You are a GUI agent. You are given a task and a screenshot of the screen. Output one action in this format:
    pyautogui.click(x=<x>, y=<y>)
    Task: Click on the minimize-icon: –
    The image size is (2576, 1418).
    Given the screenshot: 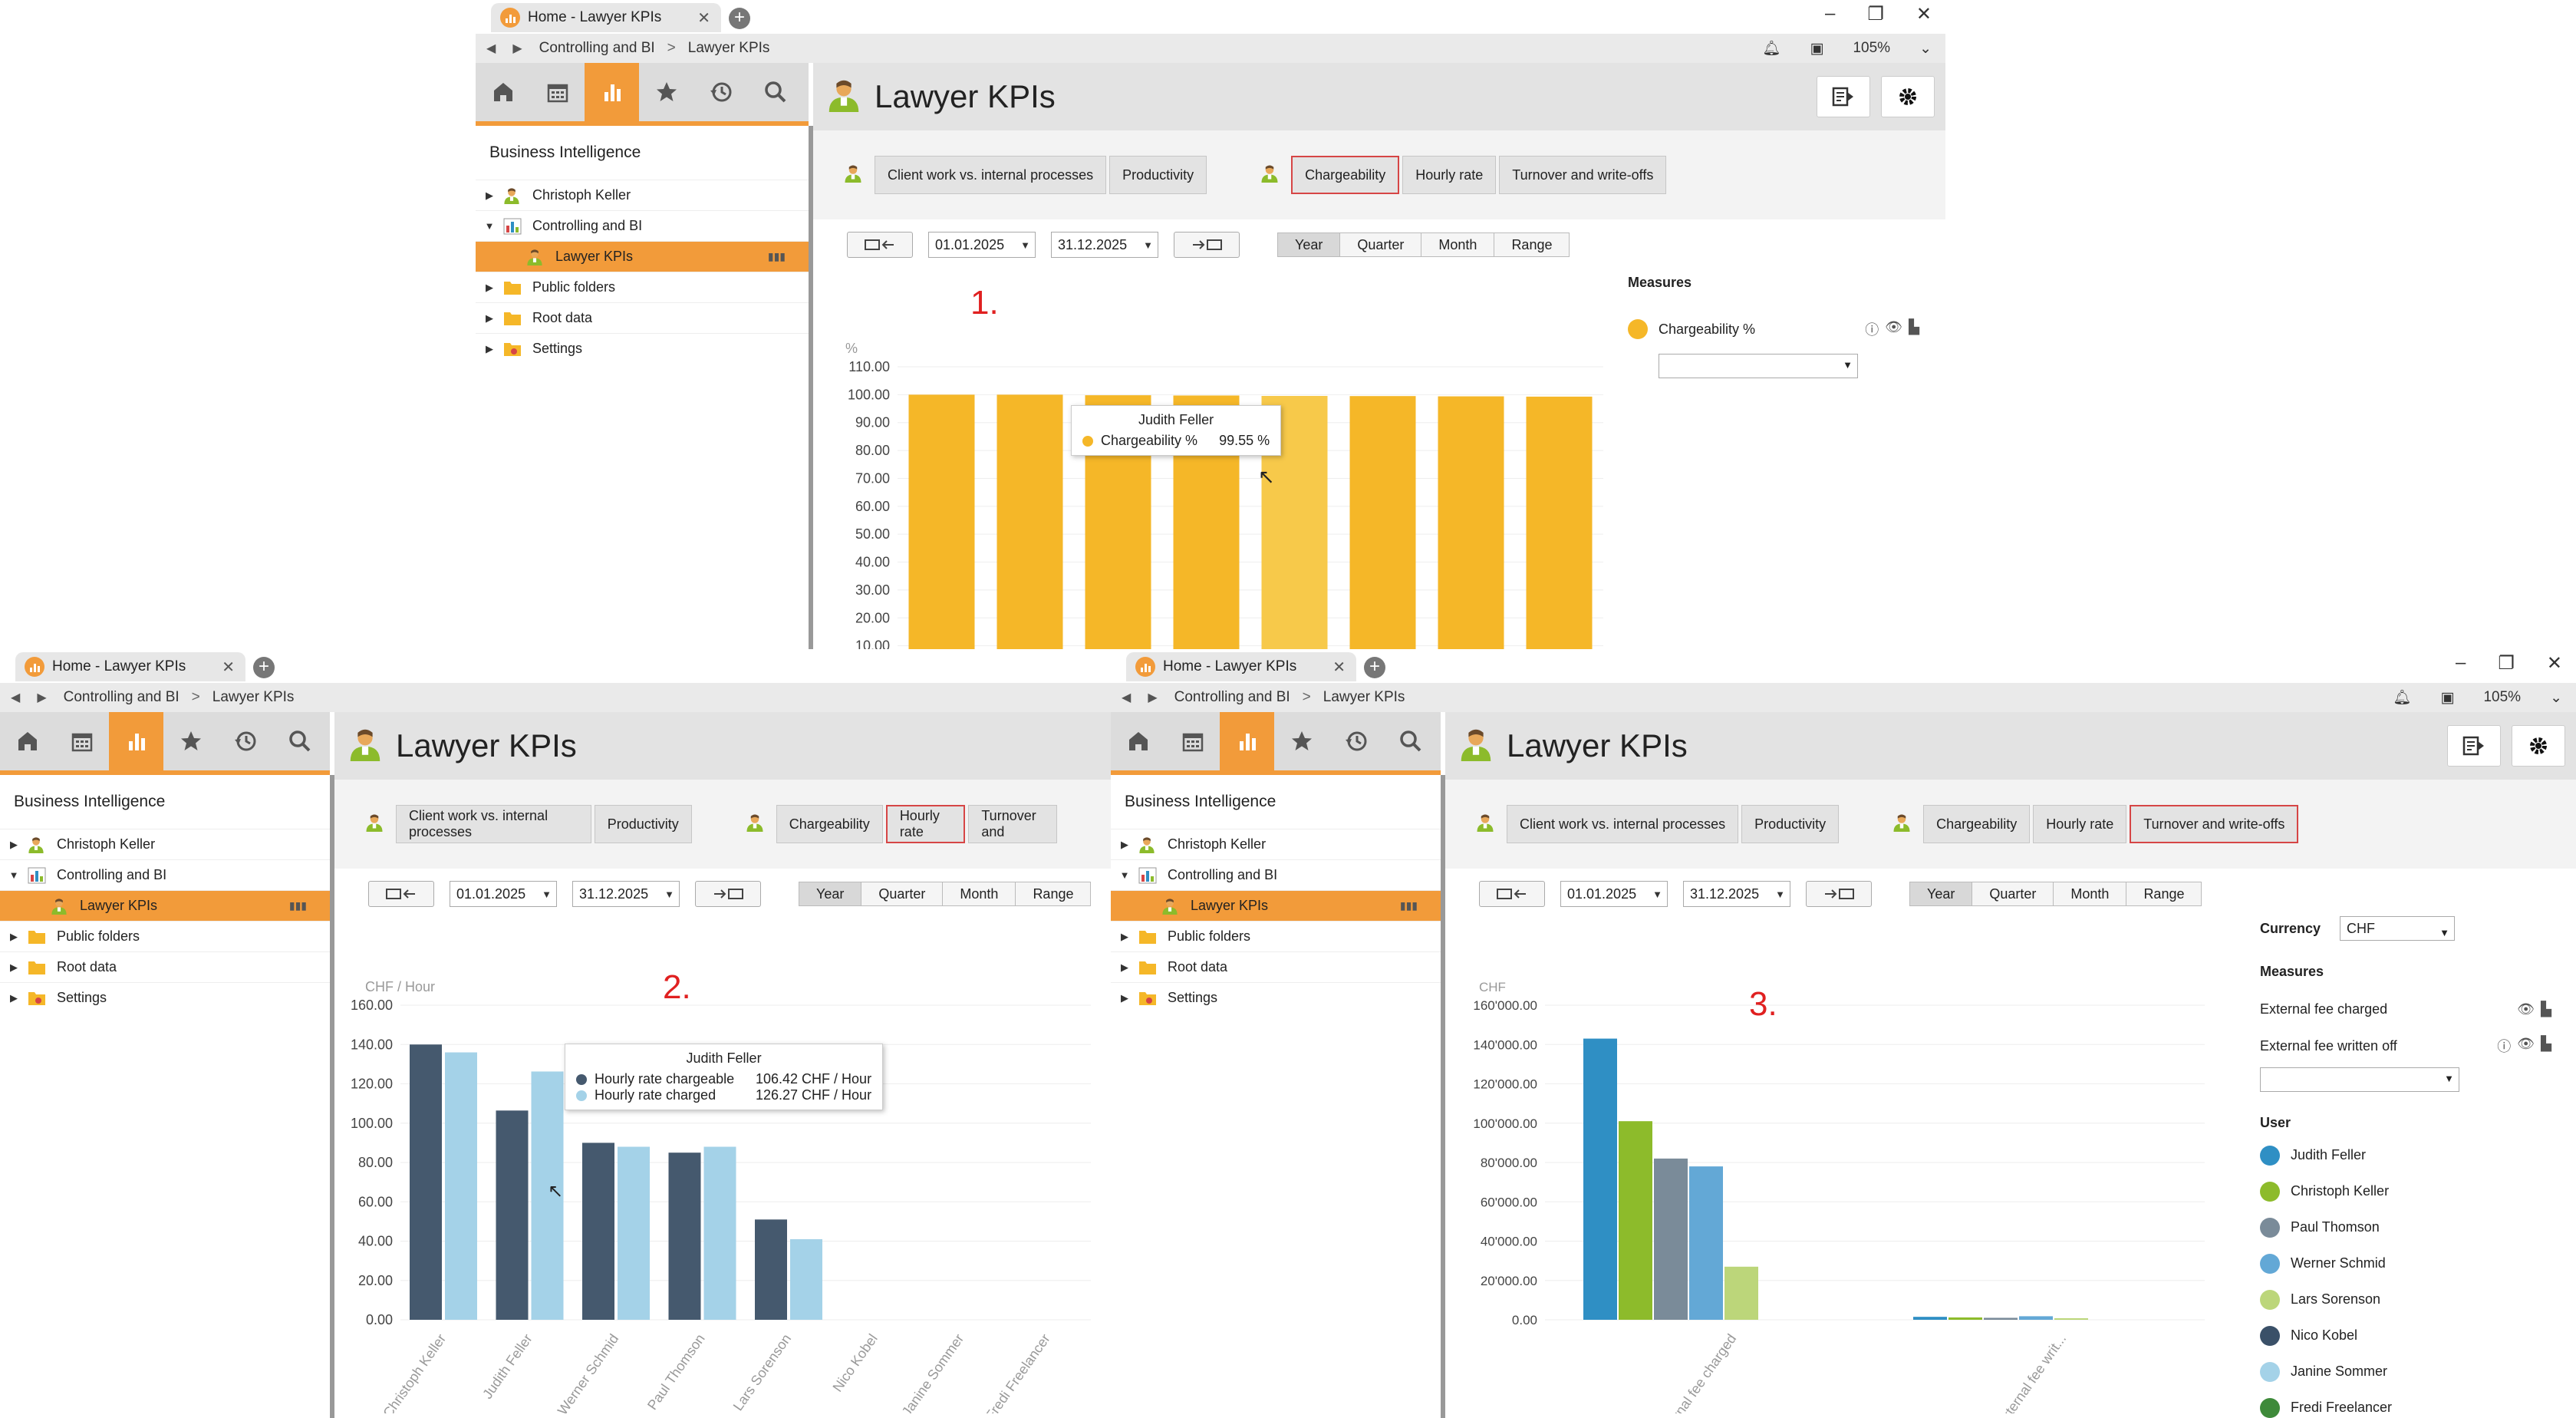 What is the action you would take?
    pyautogui.click(x=2461, y=662)
    